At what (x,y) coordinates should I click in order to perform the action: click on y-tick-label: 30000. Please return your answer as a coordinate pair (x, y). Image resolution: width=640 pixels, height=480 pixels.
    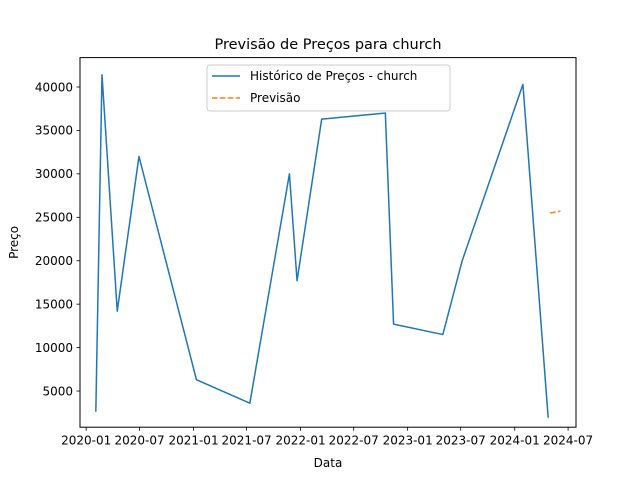
    Looking at the image, I should click on (54, 174).